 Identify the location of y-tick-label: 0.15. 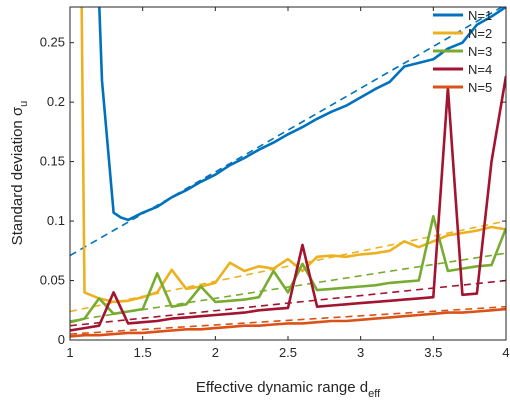
(52, 161).